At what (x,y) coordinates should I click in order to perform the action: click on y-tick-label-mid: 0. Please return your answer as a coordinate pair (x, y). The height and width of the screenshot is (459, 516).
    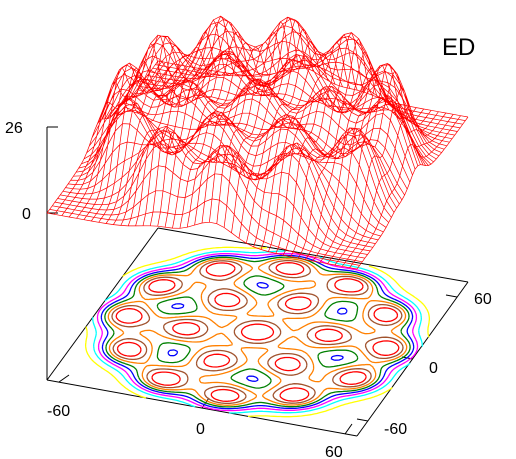
    Looking at the image, I should click on (433, 368).